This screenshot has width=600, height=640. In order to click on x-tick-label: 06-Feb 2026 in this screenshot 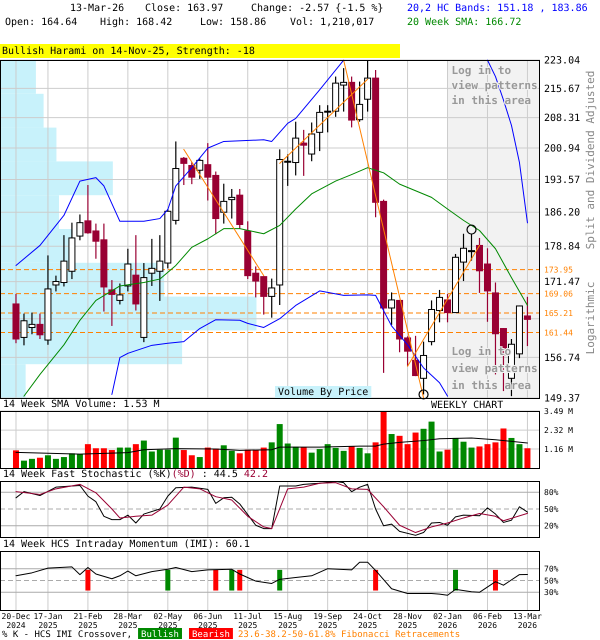, I will do `click(487, 621)`.